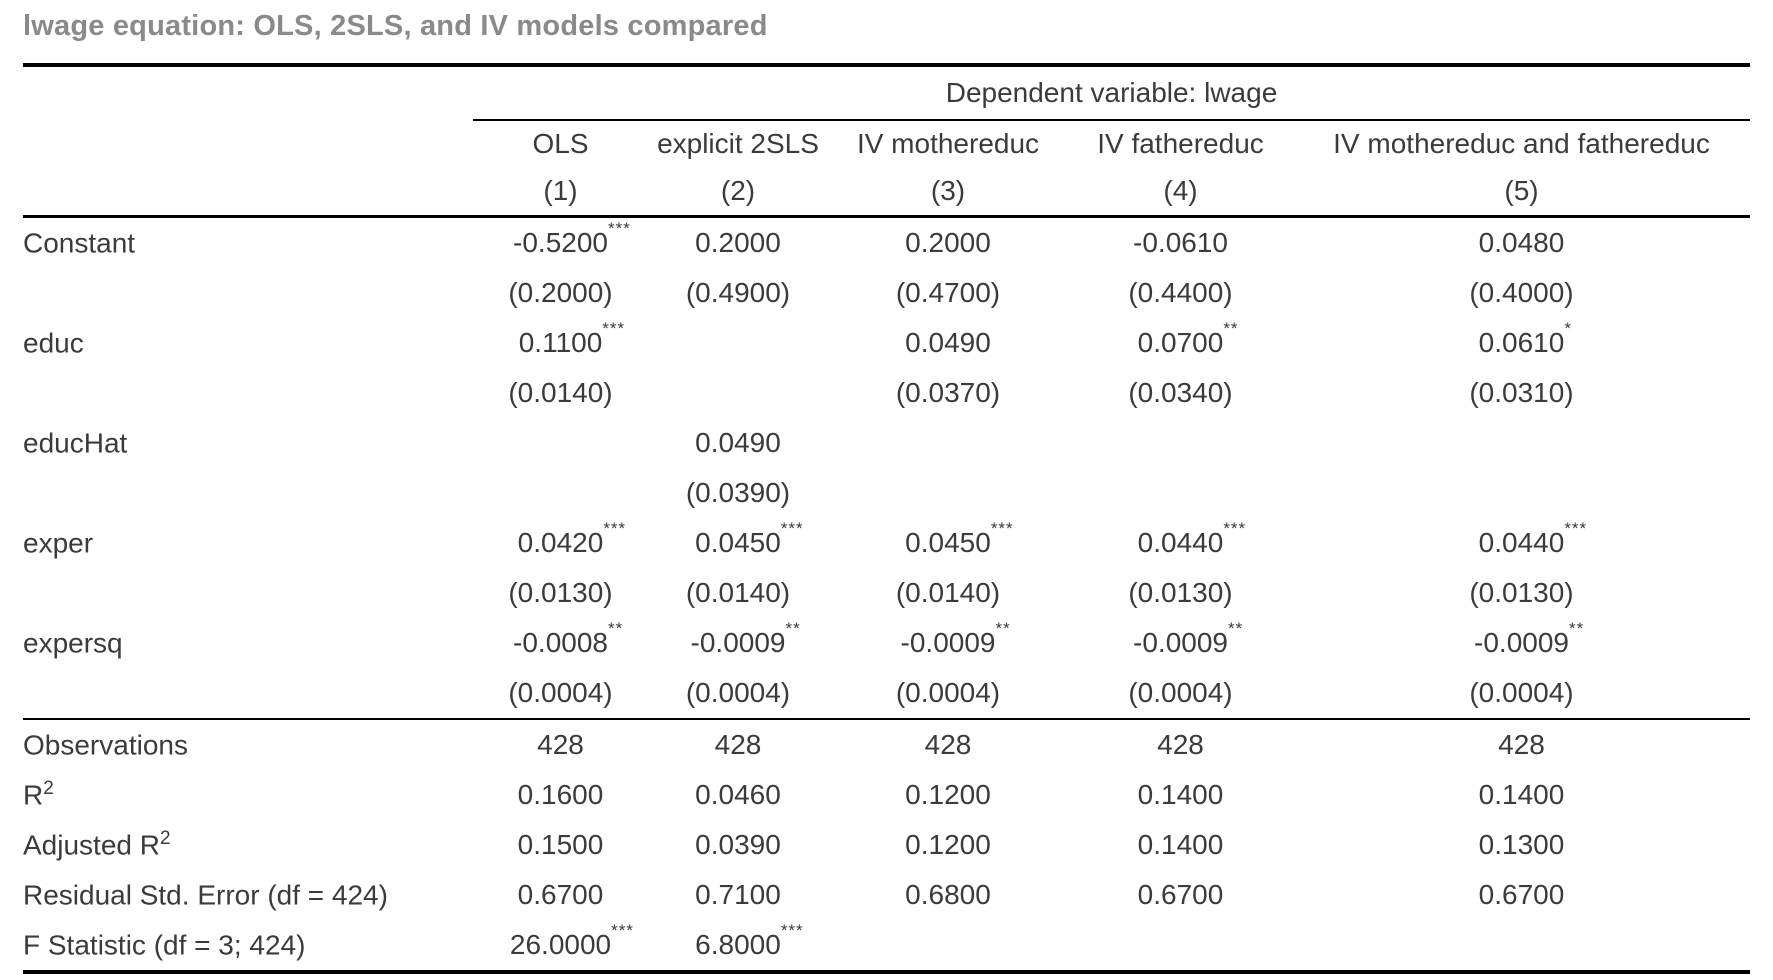  What do you see at coordinates (1521, 392) in the screenshot?
I see `cell-value: (0.0310)` at bounding box center [1521, 392].